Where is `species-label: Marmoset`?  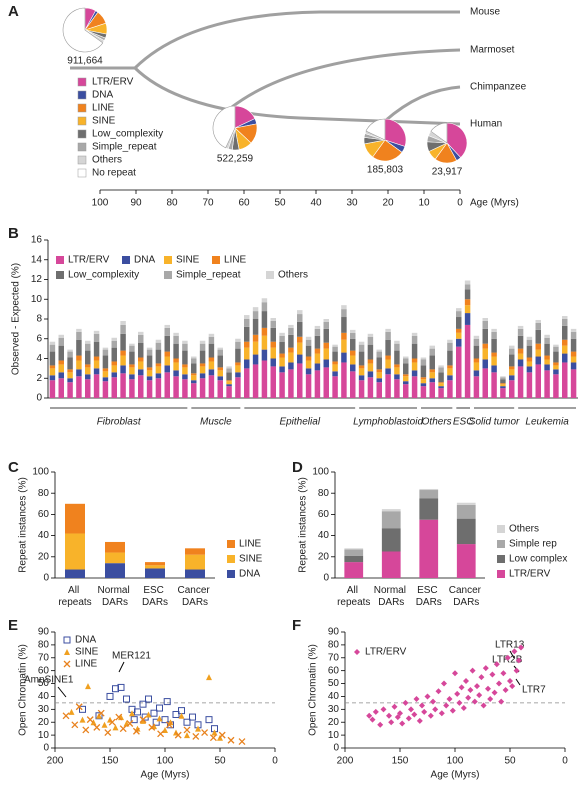 species-label: Marmoset is located at coordinates (492, 50).